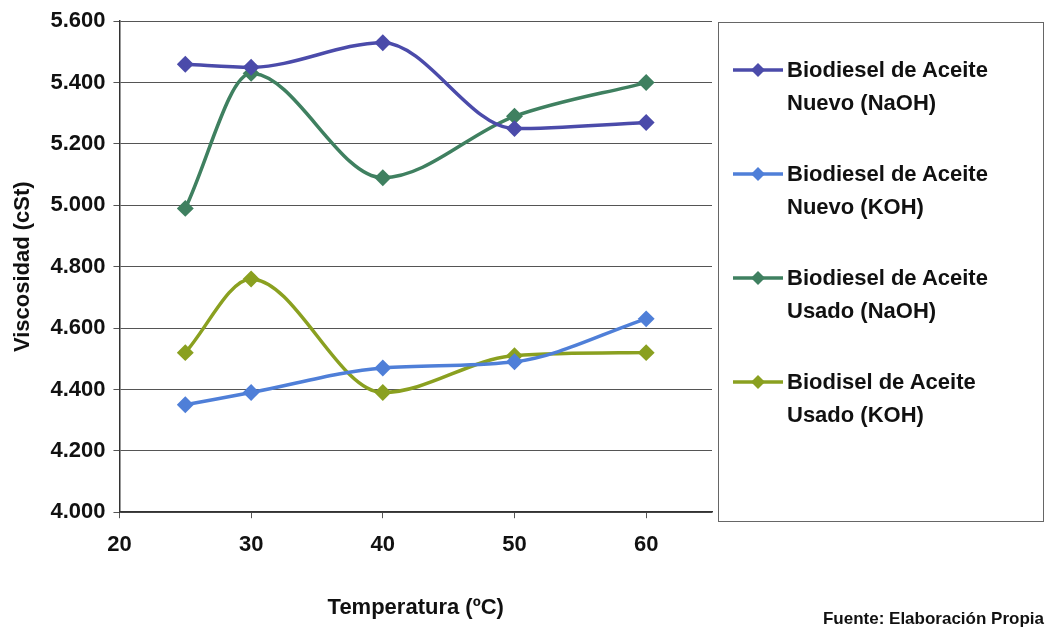 The width and height of the screenshot is (1052, 633). I want to click on y-tick-label: 5.000, so click(78, 204).